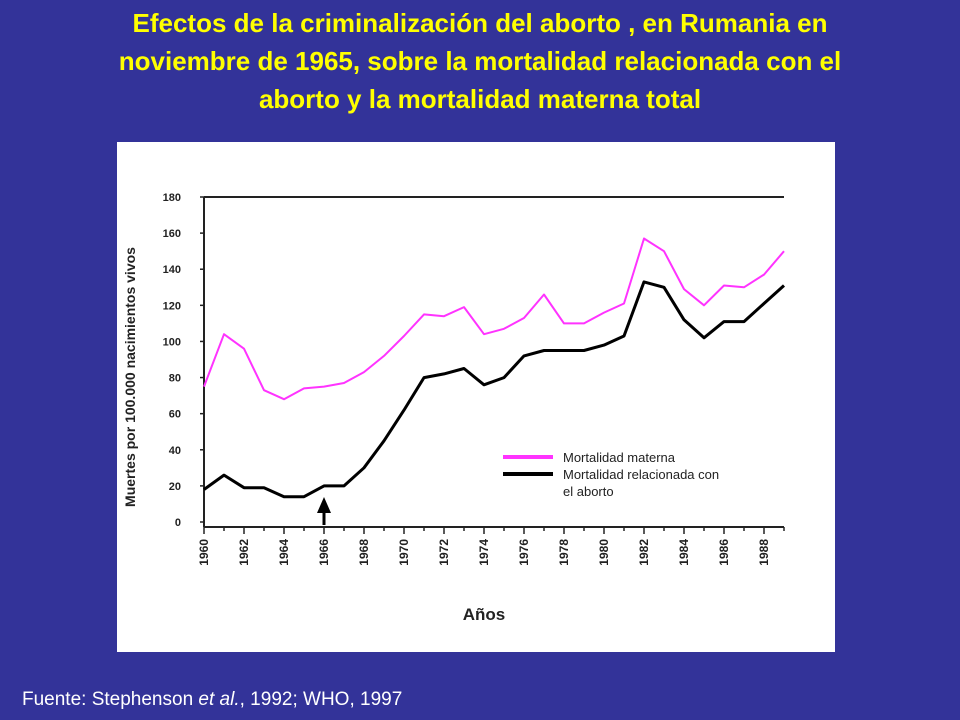 Image resolution: width=960 pixels, height=720 pixels. What do you see at coordinates (284, 552) in the screenshot?
I see `x-tick-label-1964: 1964` at bounding box center [284, 552].